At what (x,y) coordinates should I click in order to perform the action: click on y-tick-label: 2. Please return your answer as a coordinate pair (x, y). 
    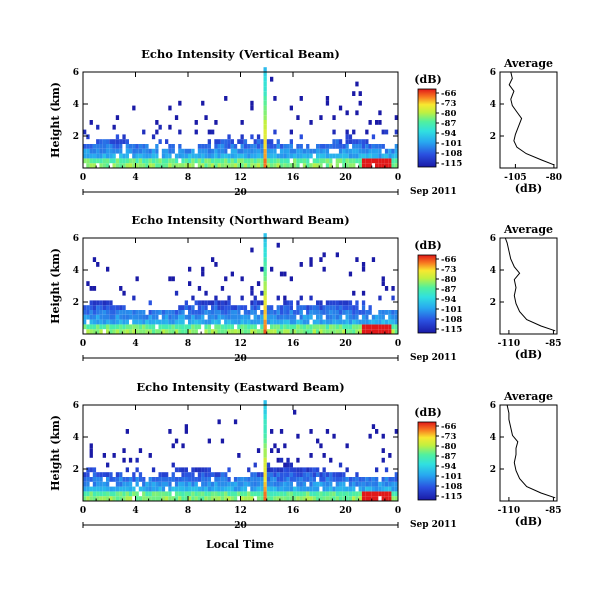
    Looking at the image, I should click on (76, 470).